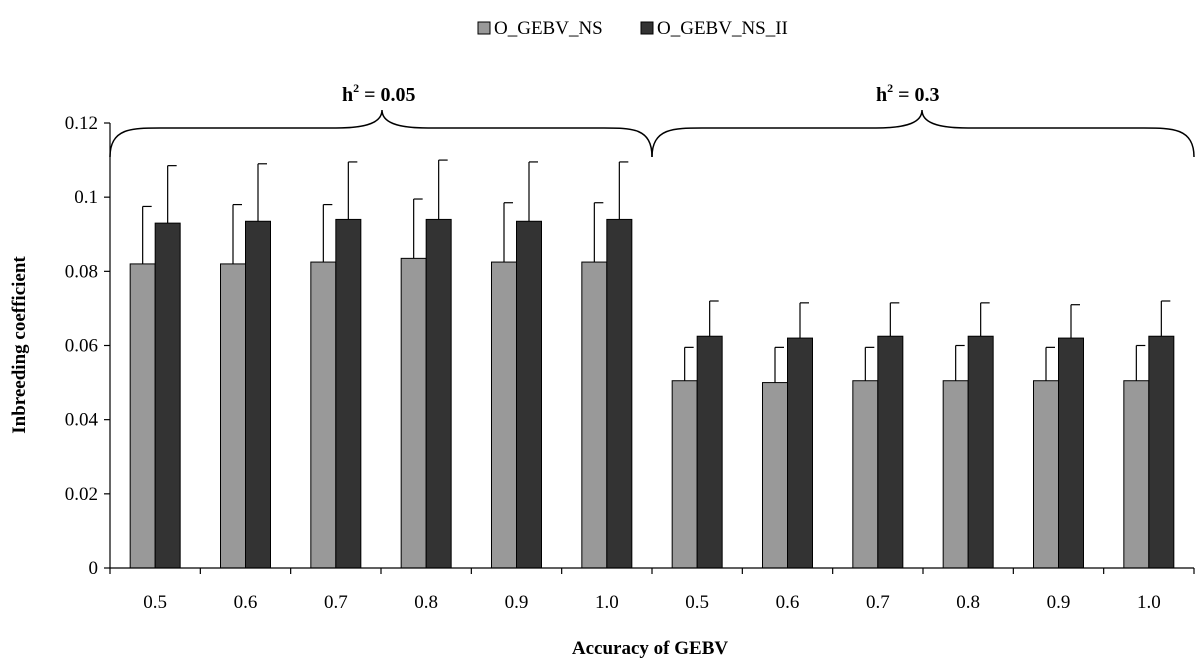 The width and height of the screenshot is (1202, 660). I want to click on group-label-h2-005: h2 = 0.05, so click(379, 93).